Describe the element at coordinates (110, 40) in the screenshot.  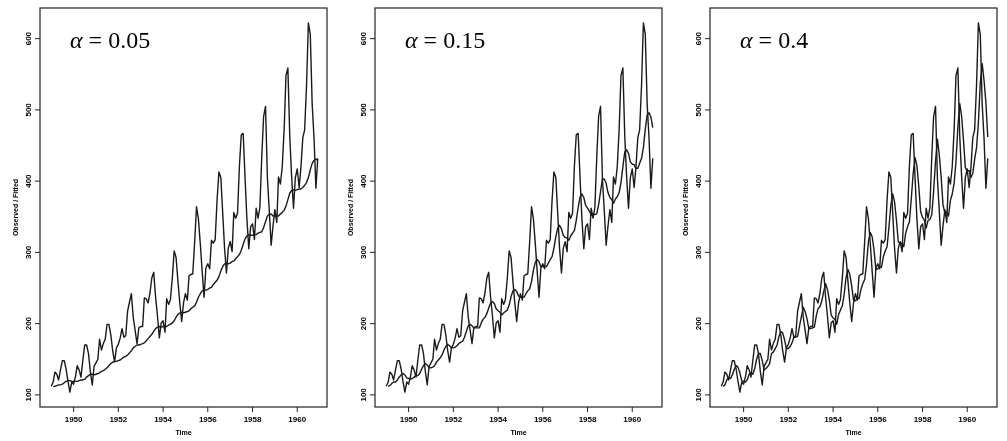
I see `text: α = 0.05` at that location.